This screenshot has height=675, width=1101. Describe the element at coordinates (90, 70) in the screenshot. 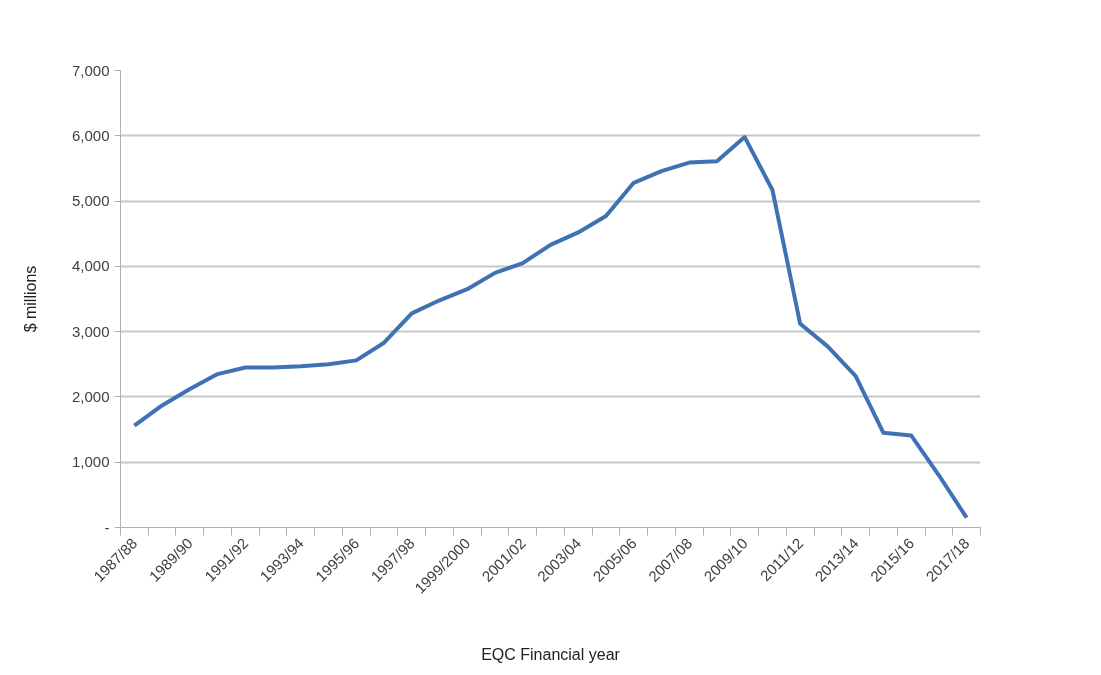

I see `y-tick-label: 7,000` at that location.